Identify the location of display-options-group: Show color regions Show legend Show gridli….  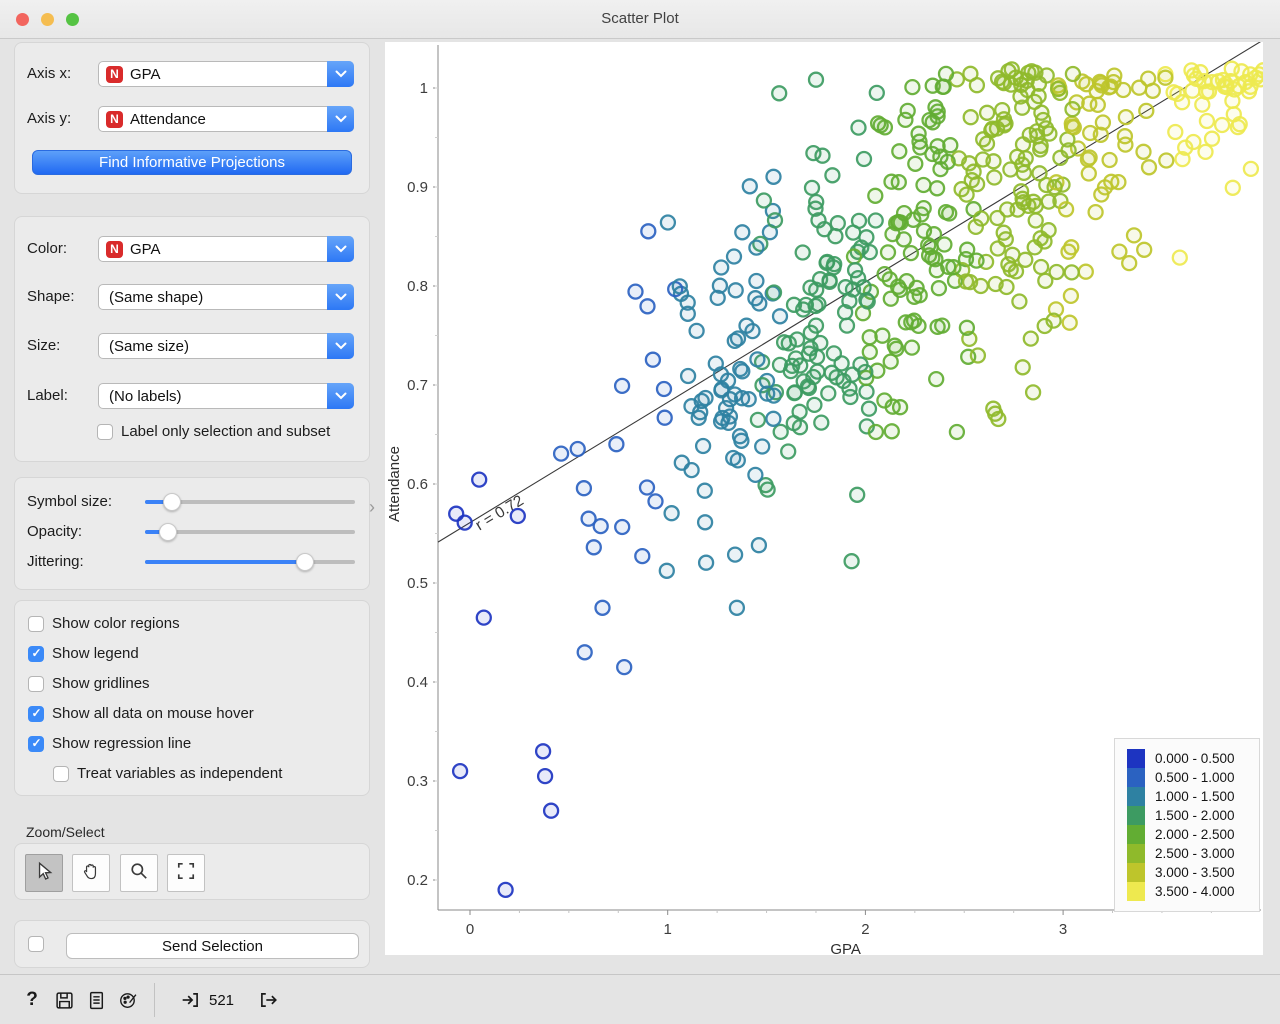
(192, 698).